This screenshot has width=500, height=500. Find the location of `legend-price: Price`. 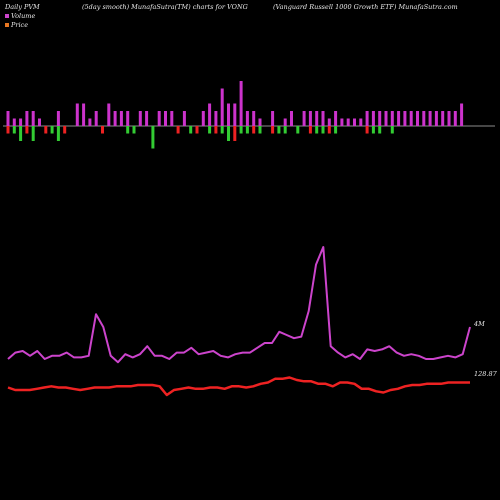

legend-price: Price is located at coordinates (16, 25).